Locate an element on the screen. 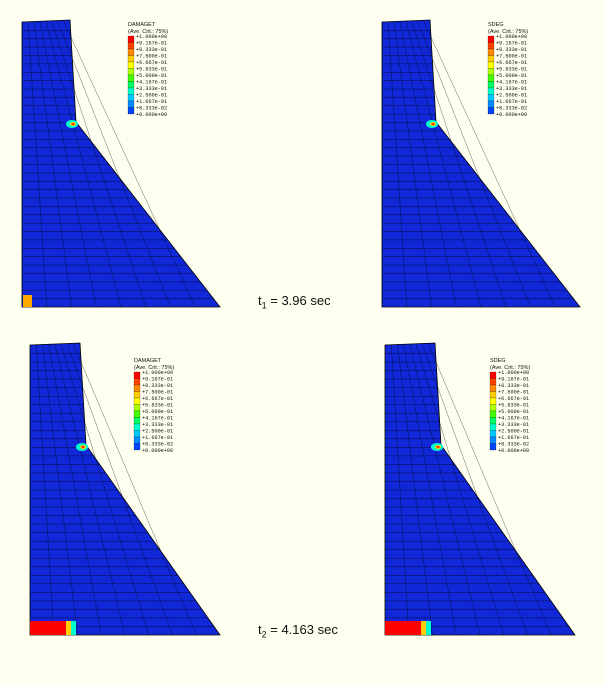  time-value: = 4.163 sec is located at coordinates (302, 629).